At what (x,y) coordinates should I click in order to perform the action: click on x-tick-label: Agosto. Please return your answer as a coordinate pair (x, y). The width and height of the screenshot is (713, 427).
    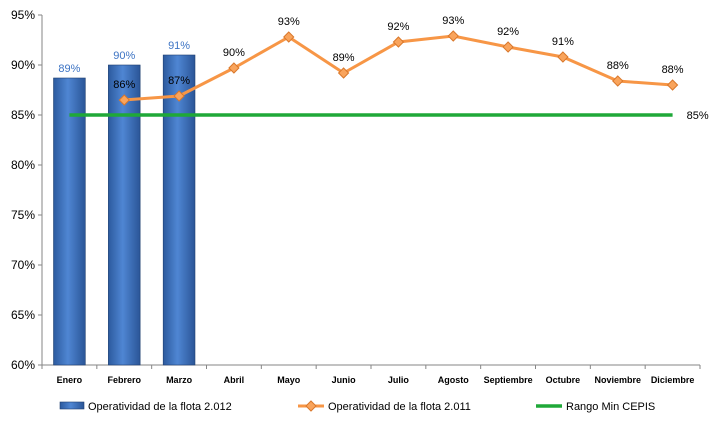
    Looking at the image, I should click on (453, 380).